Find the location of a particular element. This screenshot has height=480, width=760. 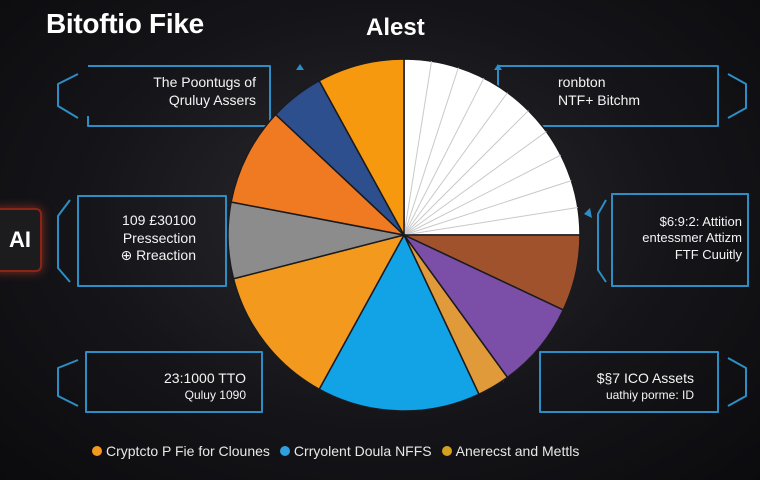

callout-pointer-top-left is located at coordinates (300, 67).